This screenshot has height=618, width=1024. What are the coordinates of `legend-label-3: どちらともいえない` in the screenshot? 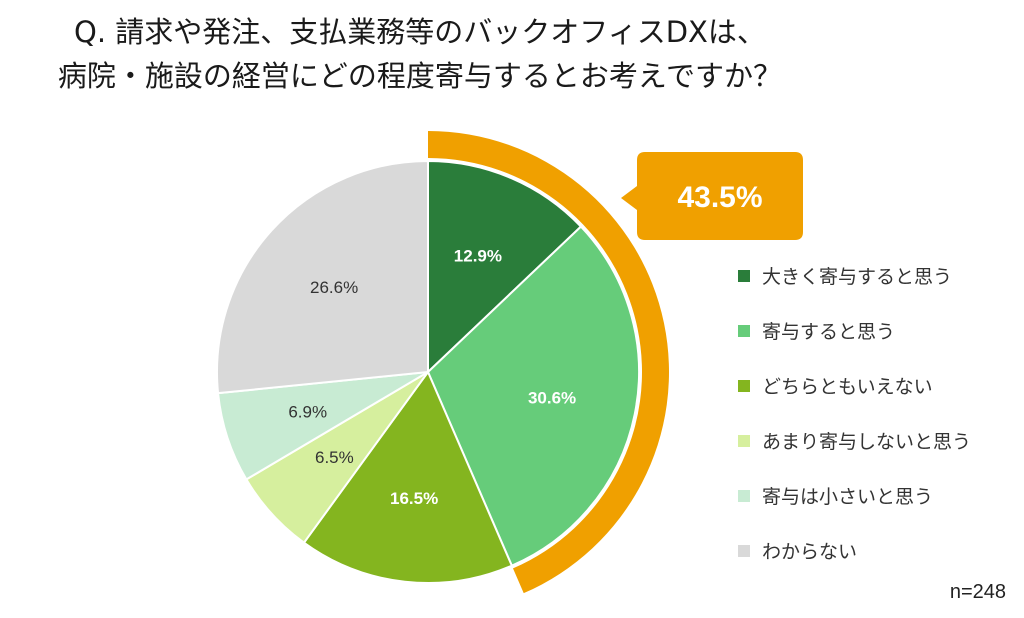 It's located at (847, 387).